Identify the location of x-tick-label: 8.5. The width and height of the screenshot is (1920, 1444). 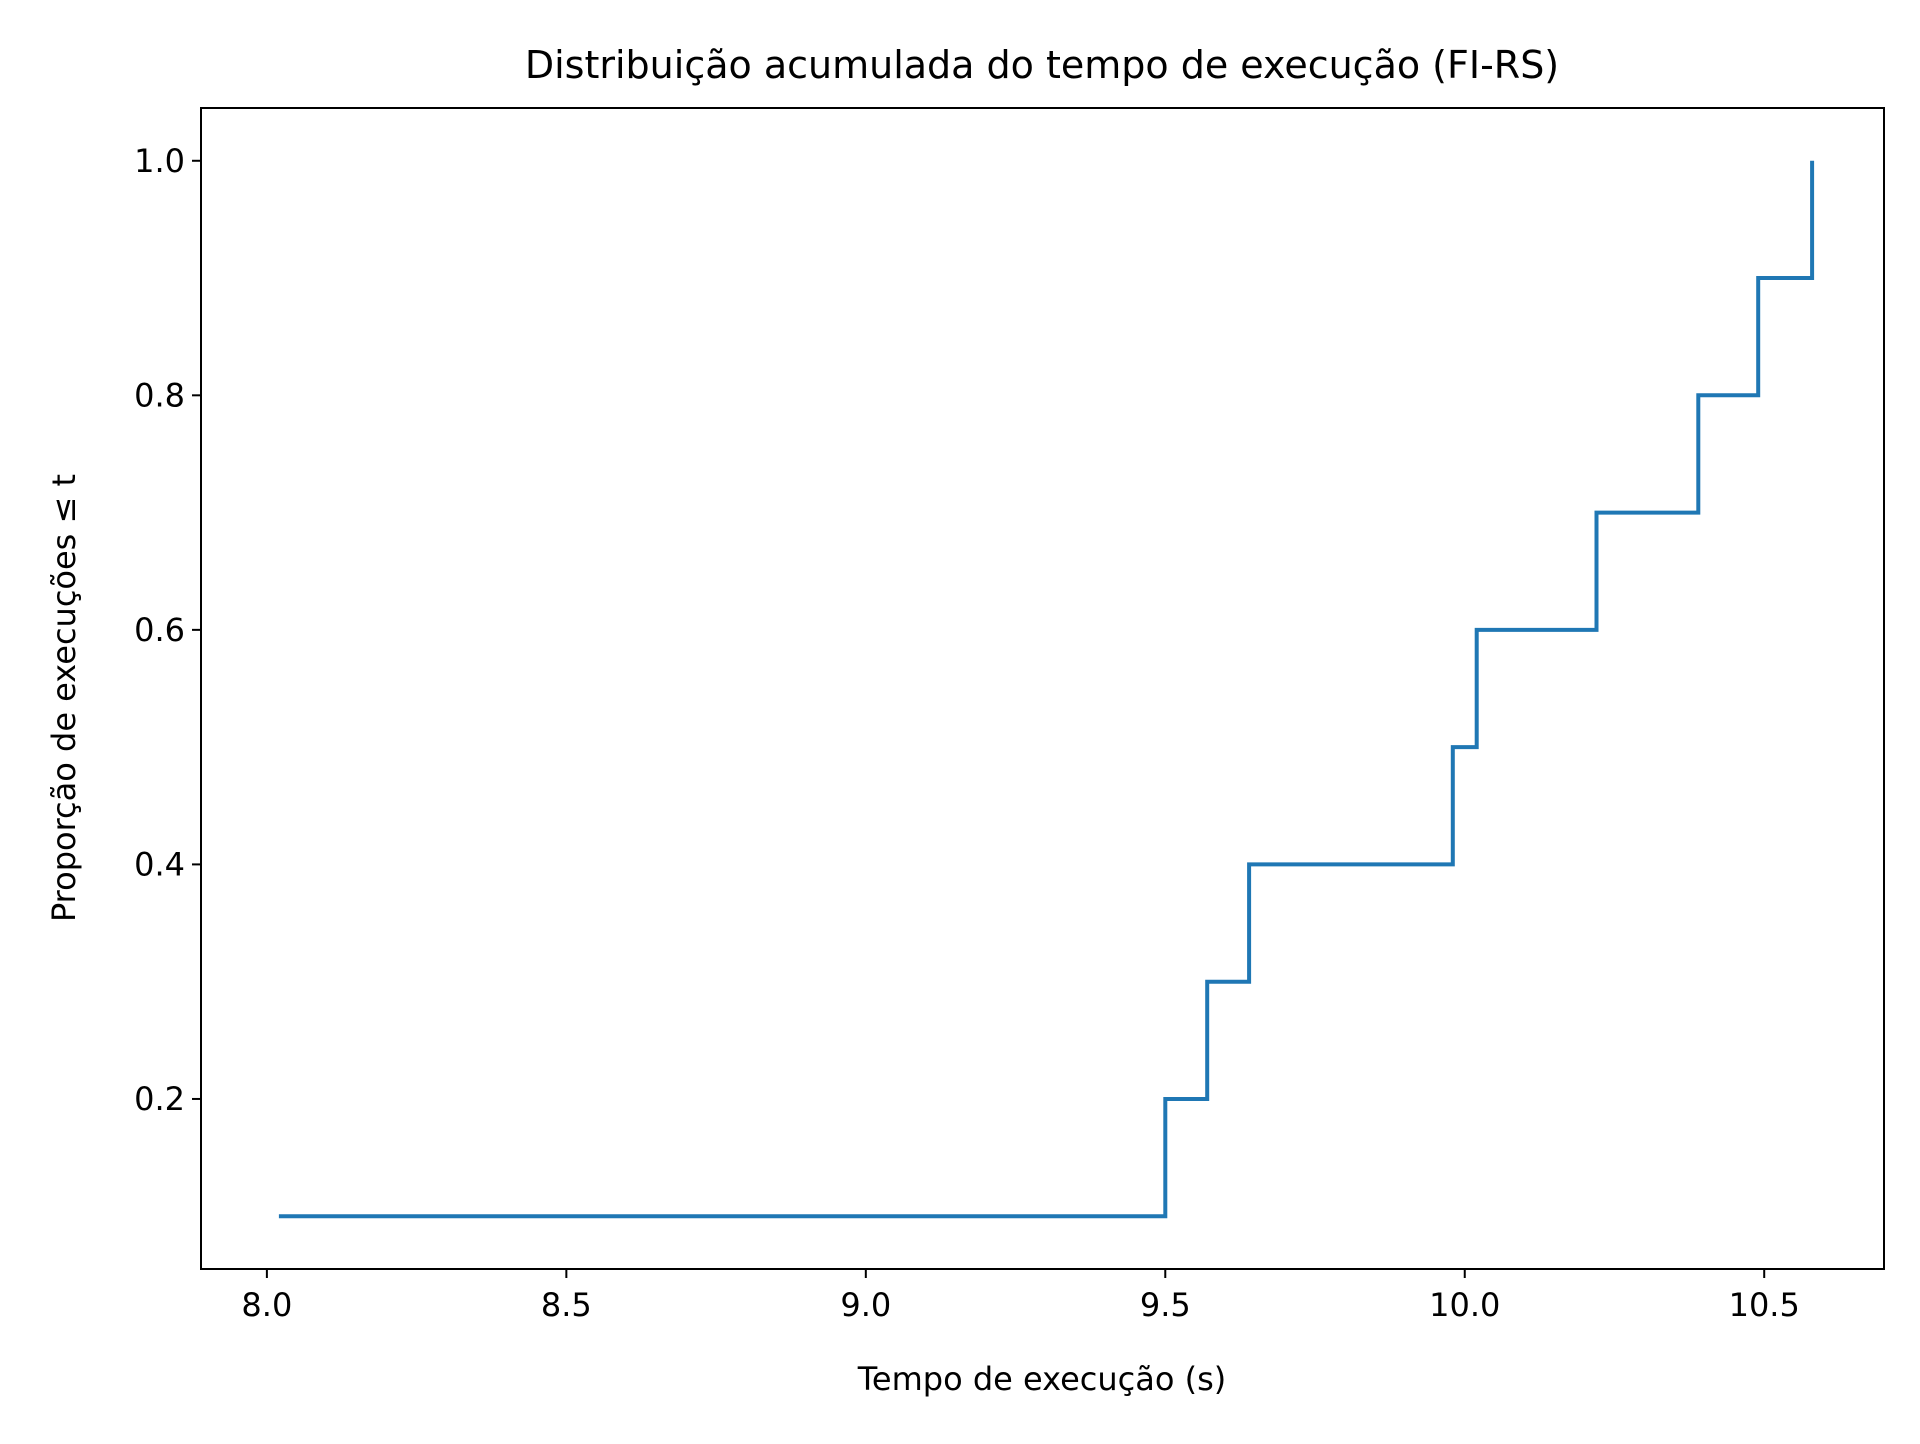
(566, 1305).